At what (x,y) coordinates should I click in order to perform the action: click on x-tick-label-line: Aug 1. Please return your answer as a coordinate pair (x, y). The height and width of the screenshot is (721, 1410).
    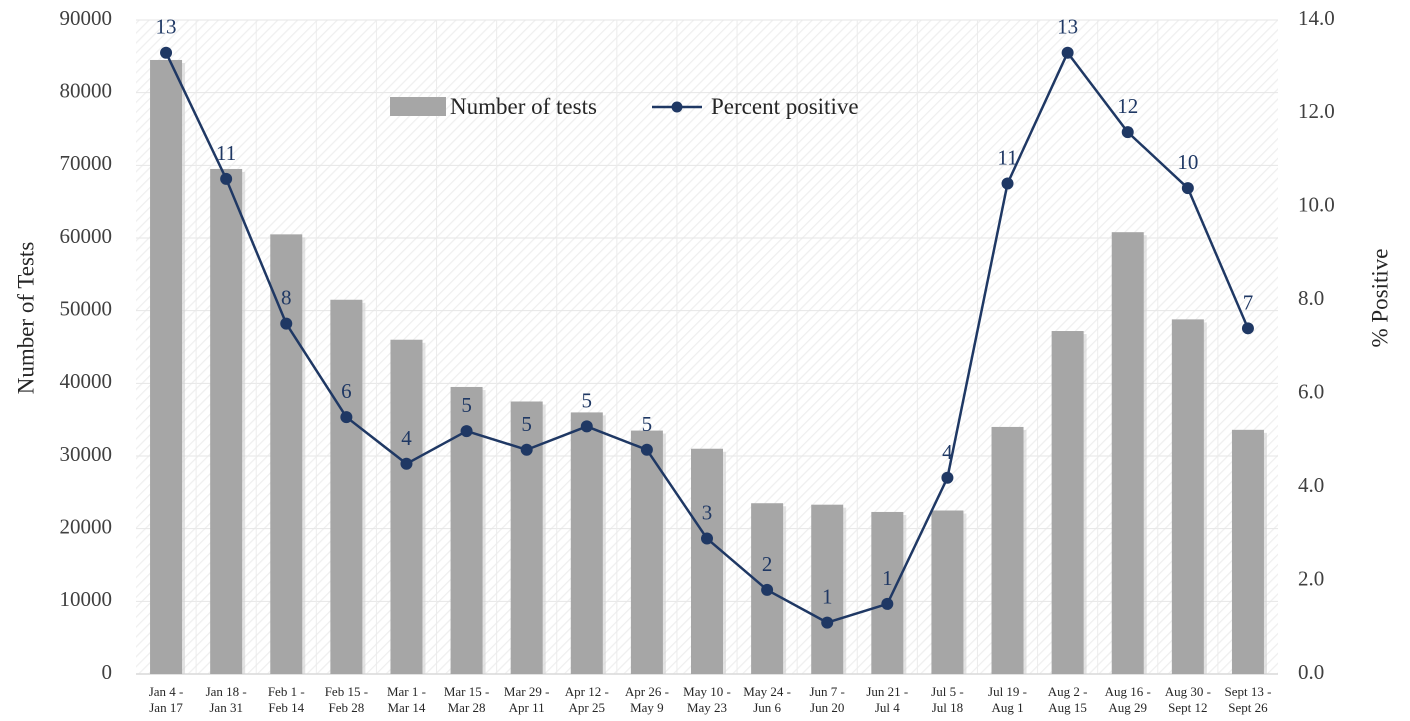
    Looking at the image, I should click on (1007, 707).